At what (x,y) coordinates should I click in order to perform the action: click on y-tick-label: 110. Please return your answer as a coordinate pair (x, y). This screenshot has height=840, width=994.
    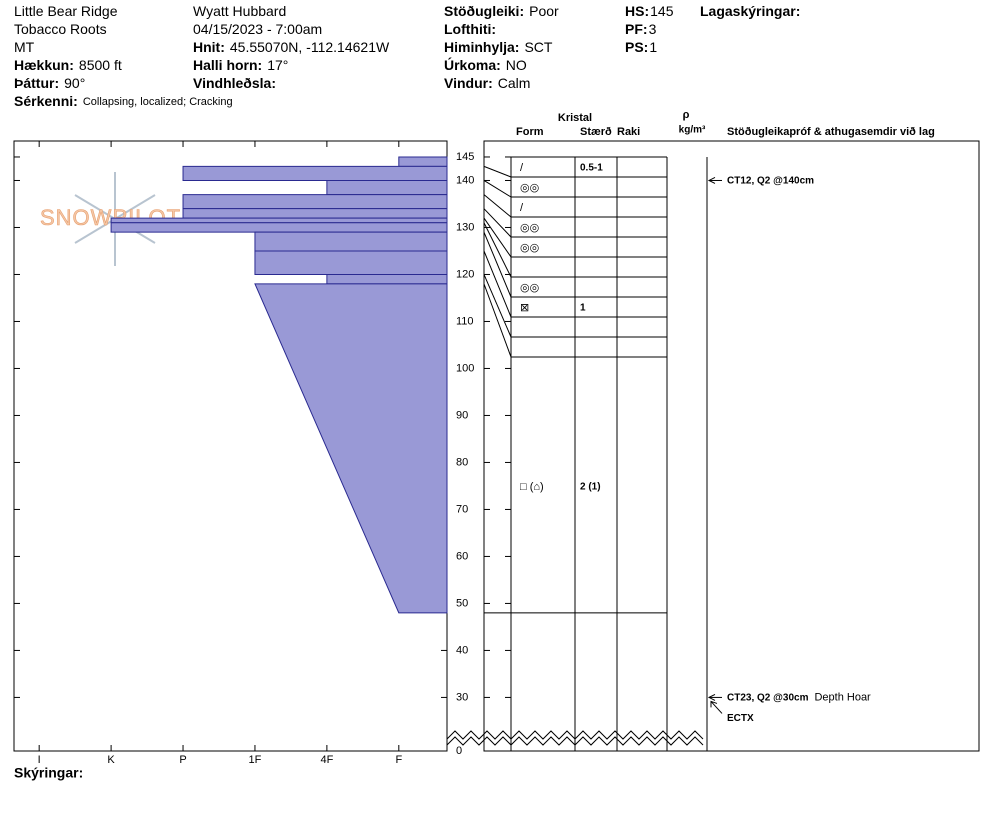
    Looking at the image, I should click on (465, 321).